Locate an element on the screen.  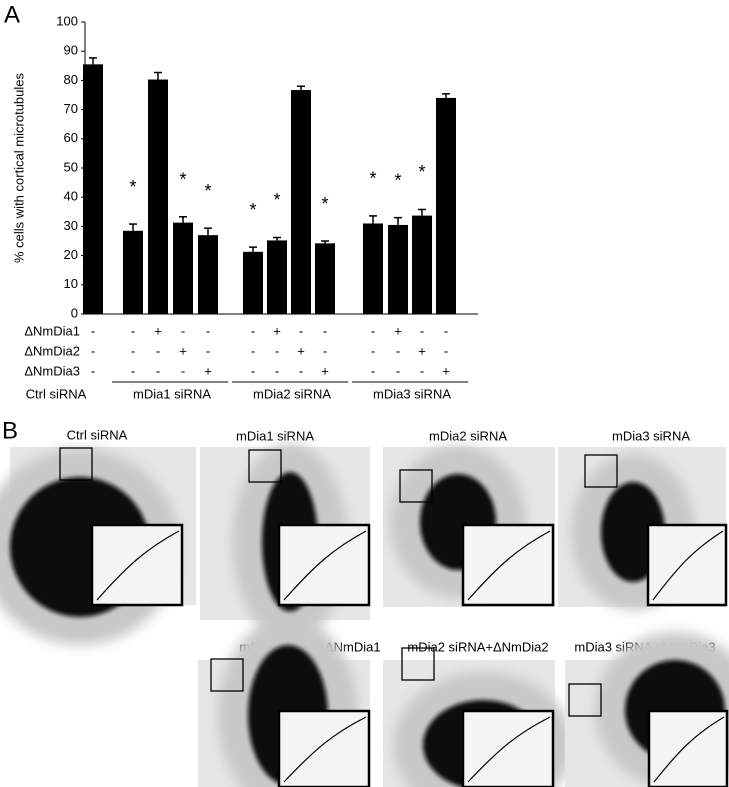
panel-label: B is located at coordinates (10, 430).